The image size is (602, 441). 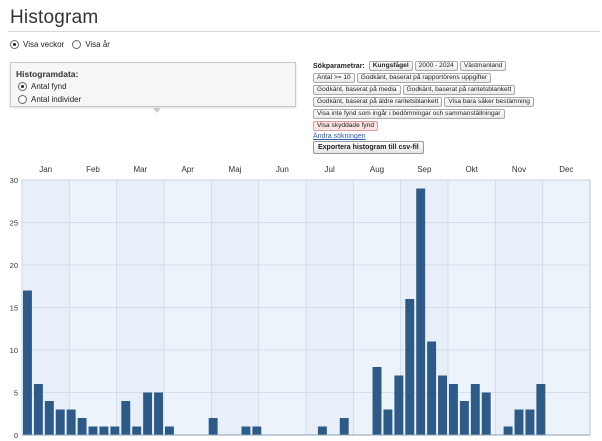 What do you see at coordinates (22, 99) in the screenshot?
I see `radio-antal-individer` at bounding box center [22, 99].